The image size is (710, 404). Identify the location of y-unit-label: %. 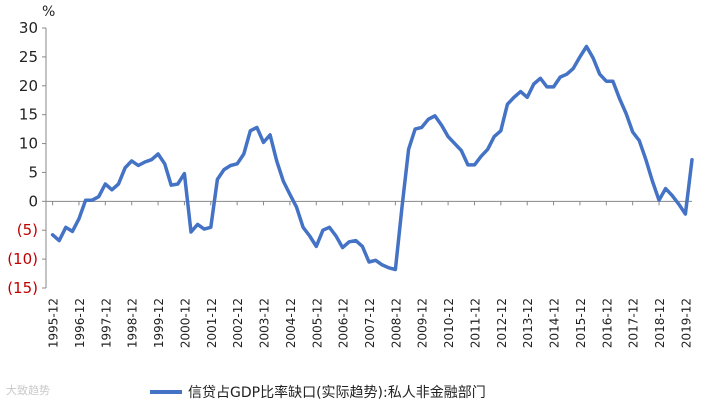
(48, 12).